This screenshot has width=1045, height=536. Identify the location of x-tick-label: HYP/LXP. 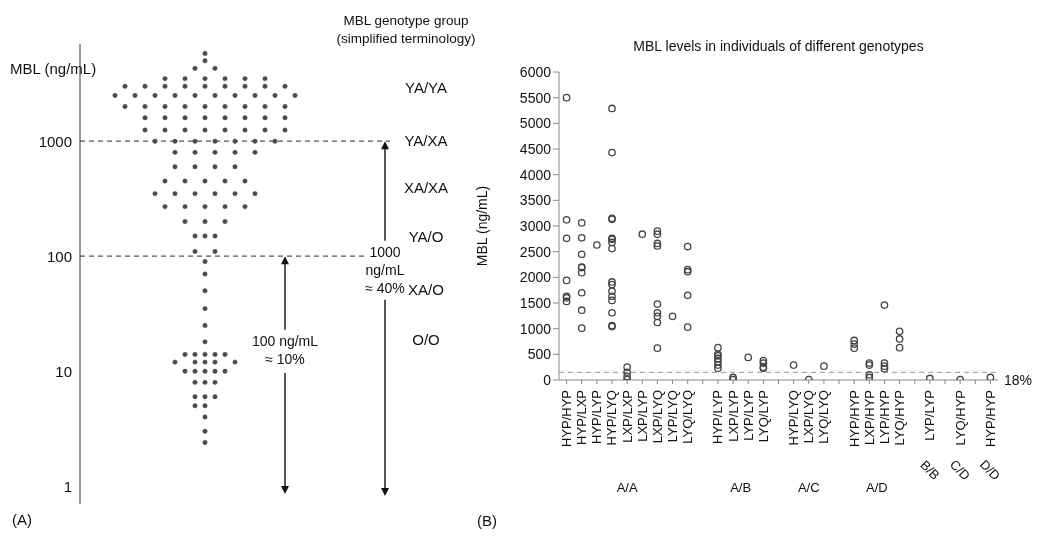
(582, 417).